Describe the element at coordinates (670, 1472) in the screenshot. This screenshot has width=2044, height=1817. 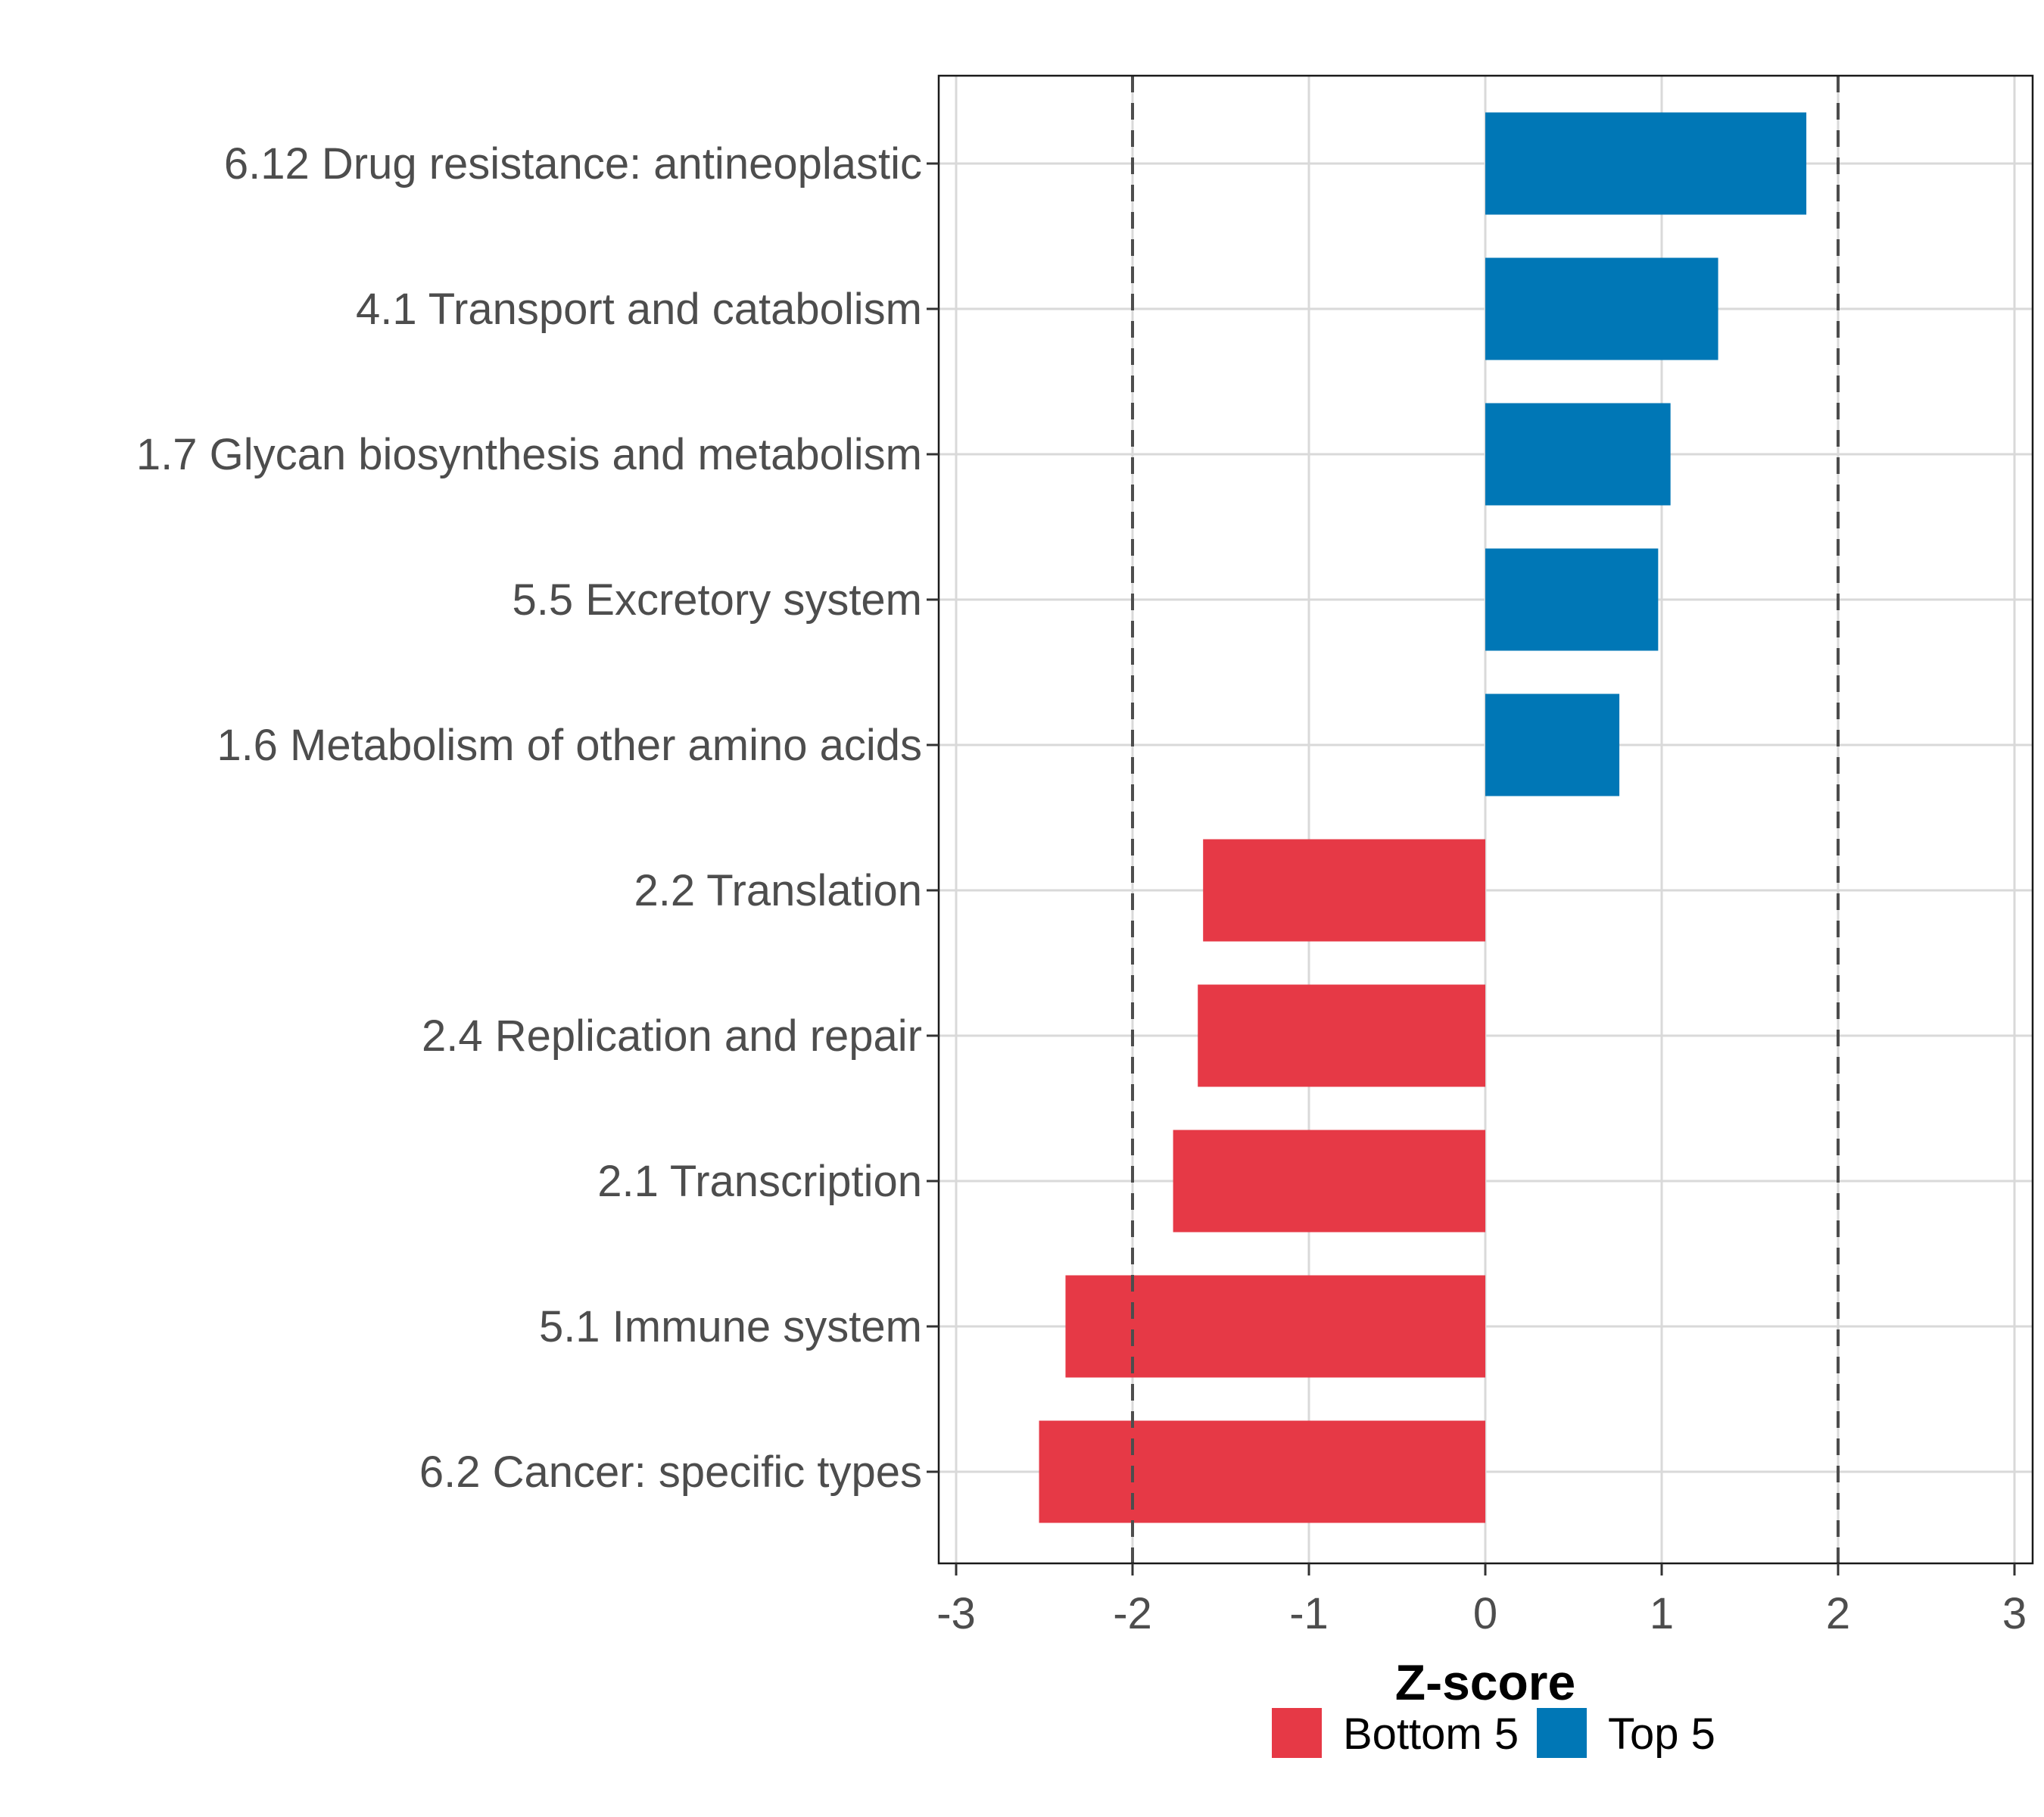
I see `y-tick-label: 6.2 Cancer: specific types` at that location.